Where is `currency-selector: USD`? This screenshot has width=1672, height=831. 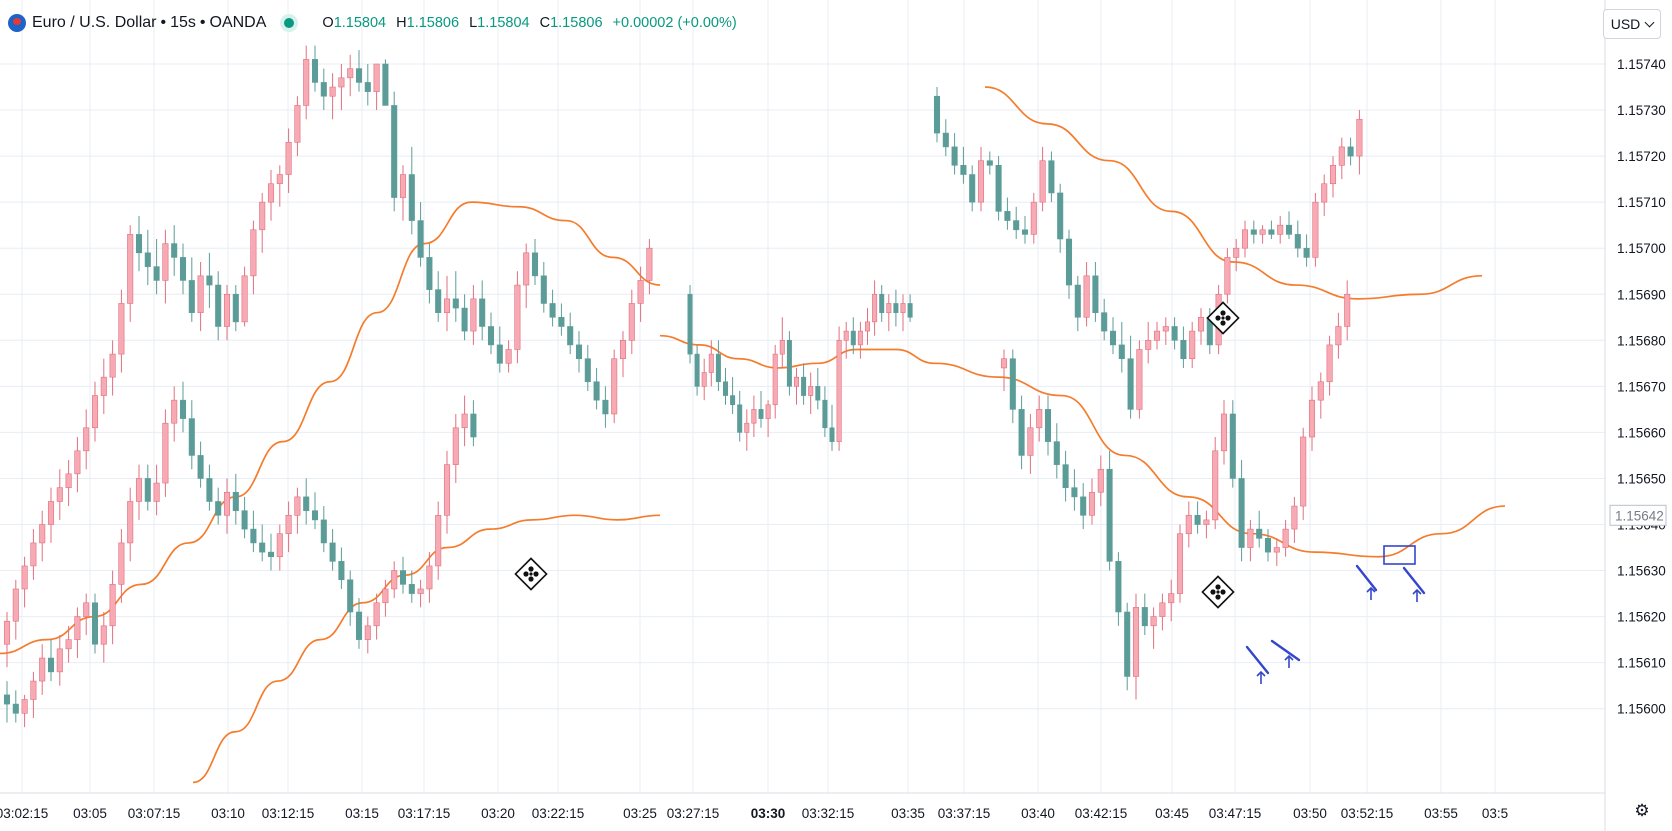
currency-selector: USD is located at coordinates (1632, 24).